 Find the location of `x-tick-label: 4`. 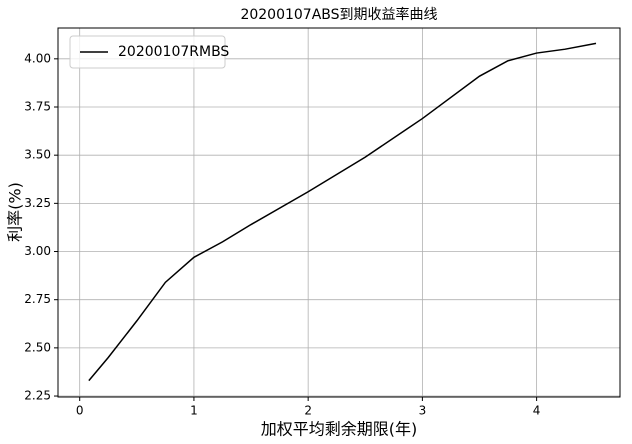

x-tick-label: 4 is located at coordinates (537, 411).